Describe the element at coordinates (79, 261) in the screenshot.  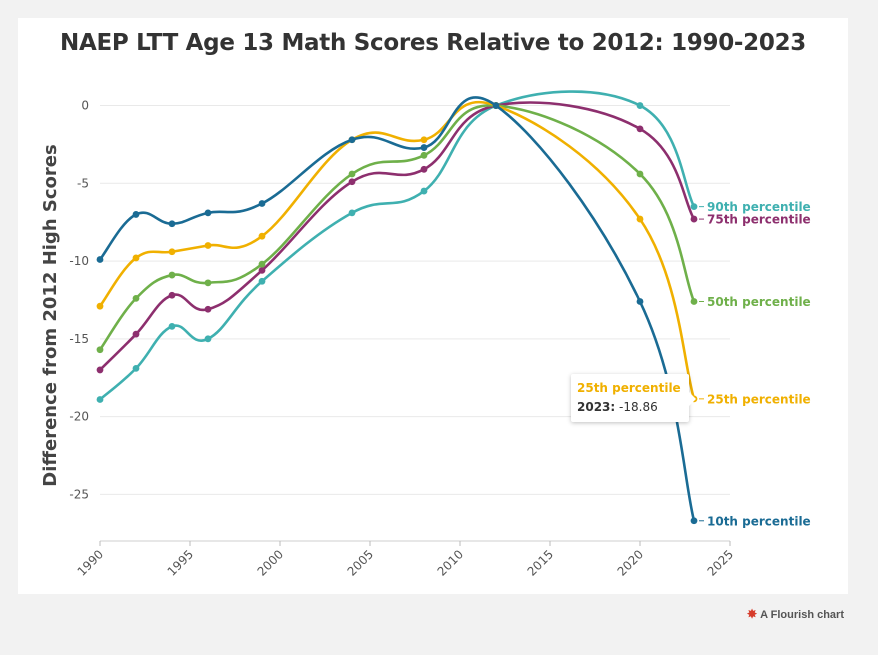
I see `y-tick-label: -10` at that location.